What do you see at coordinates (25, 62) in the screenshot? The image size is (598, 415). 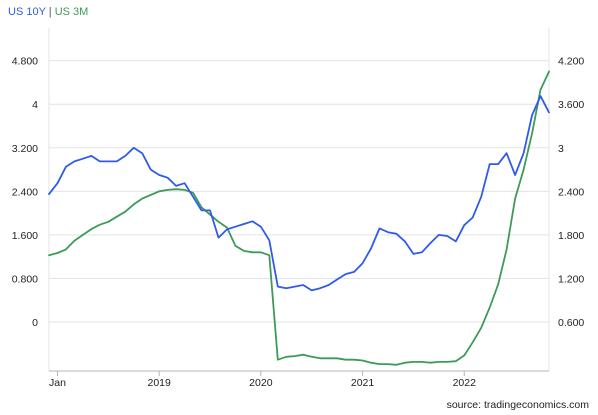 I see `y-left-tick-label: 4.800` at bounding box center [25, 62].